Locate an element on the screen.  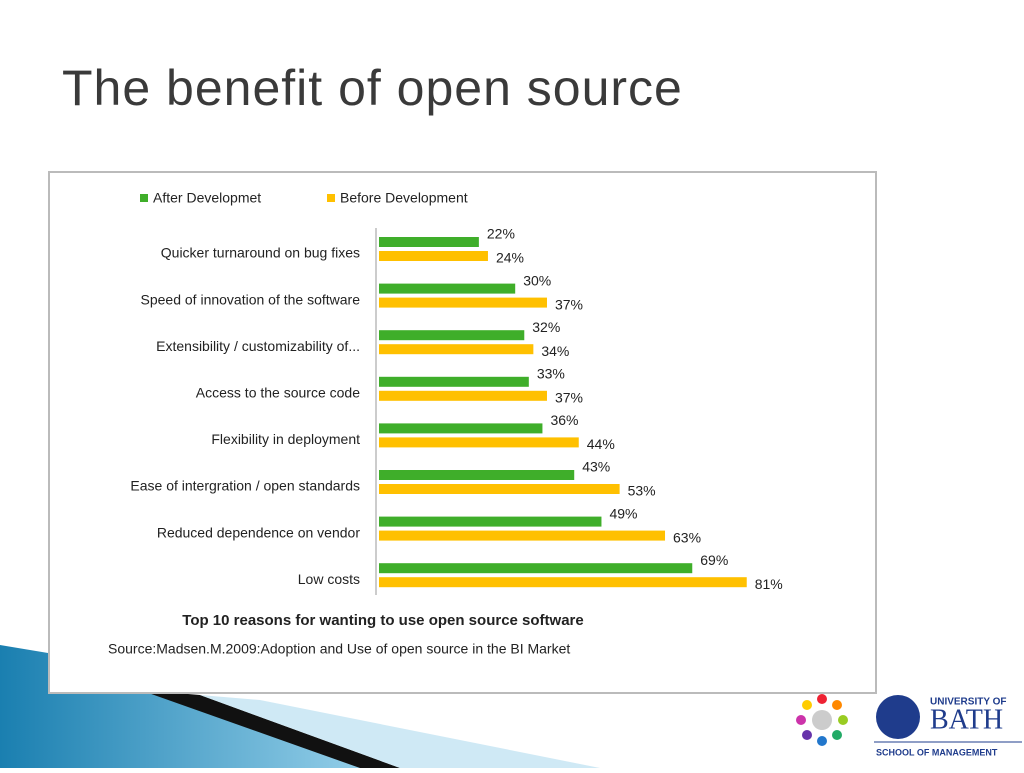
value-label: 32% is located at coordinates (546, 327).